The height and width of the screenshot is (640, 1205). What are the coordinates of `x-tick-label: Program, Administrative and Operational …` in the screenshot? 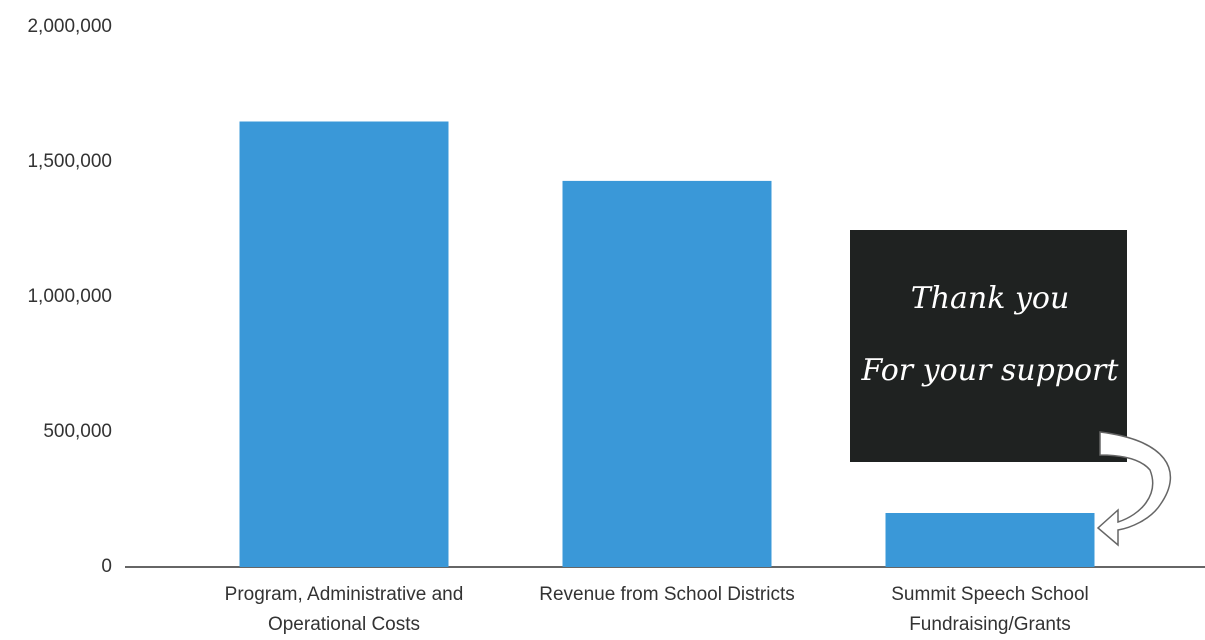 It's located at (344, 609).